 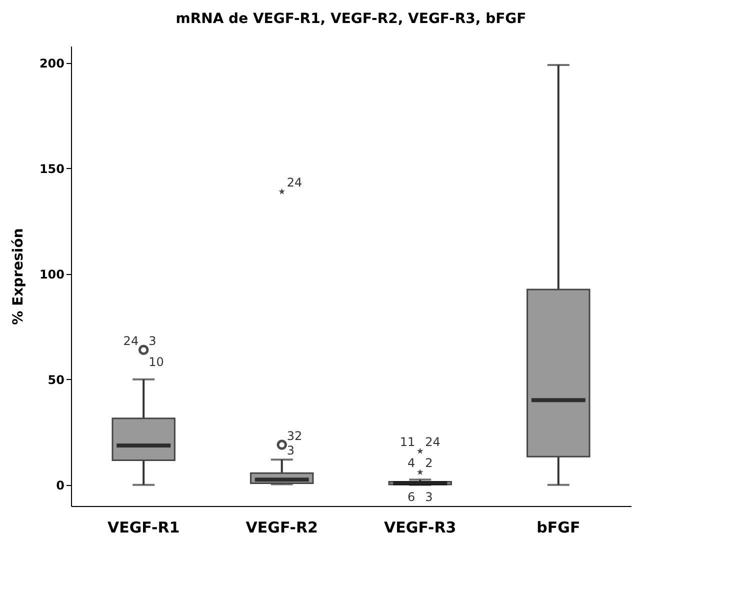 What do you see at coordinates (156, 361) in the screenshot?
I see `annotation: 10` at bounding box center [156, 361].